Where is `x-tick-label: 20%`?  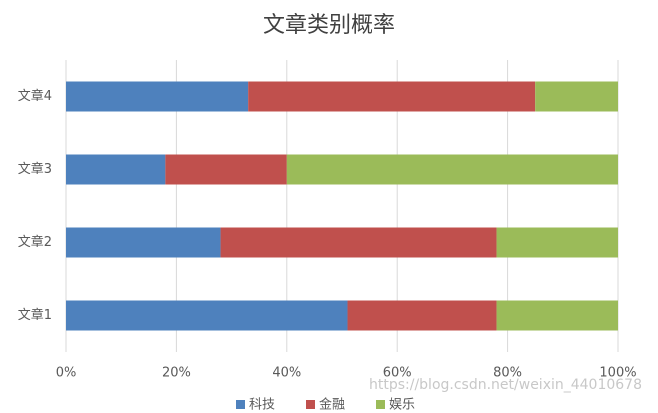
x-tick-label: 20% is located at coordinates (176, 373).